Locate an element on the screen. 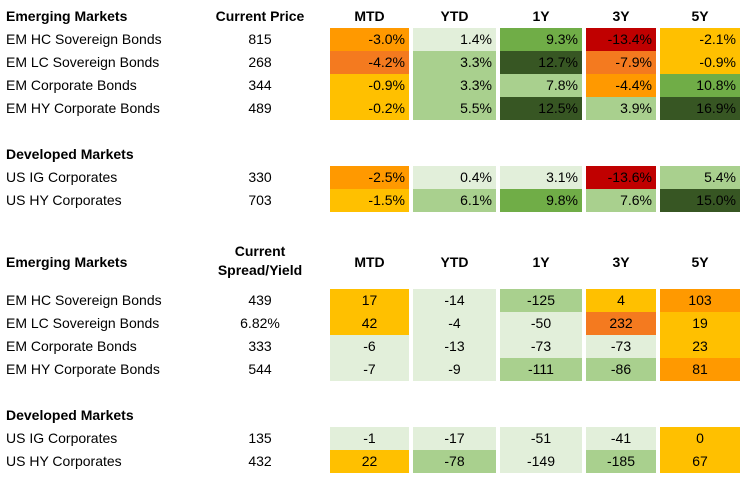  header-line-1: Current is located at coordinates (260, 251).